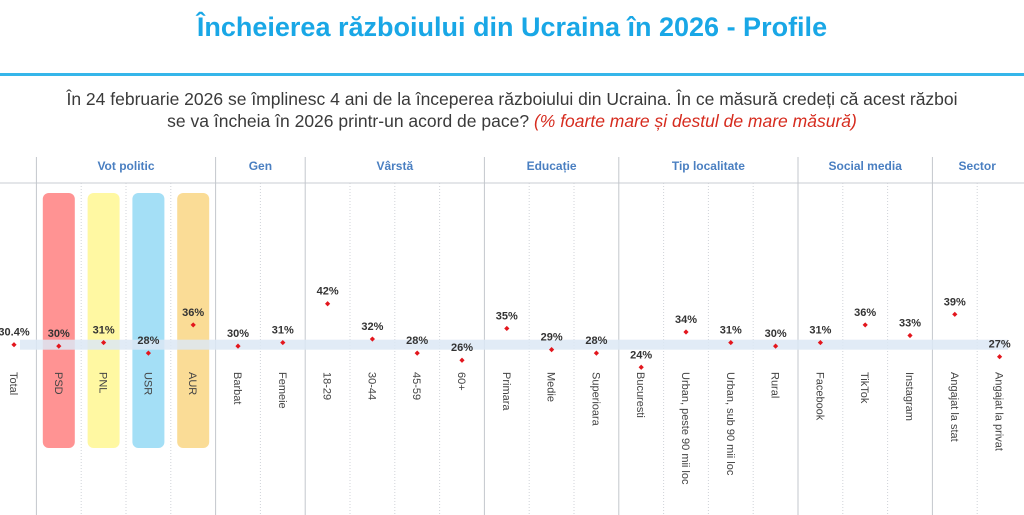 This screenshot has width=1024, height=515. I want to click on category-label-angajat-la-stat: Angajat la stat, so click(954, 407).